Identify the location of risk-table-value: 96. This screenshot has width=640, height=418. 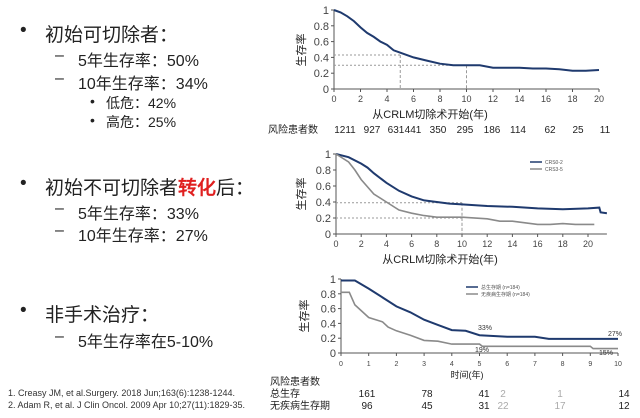
(367, 406).